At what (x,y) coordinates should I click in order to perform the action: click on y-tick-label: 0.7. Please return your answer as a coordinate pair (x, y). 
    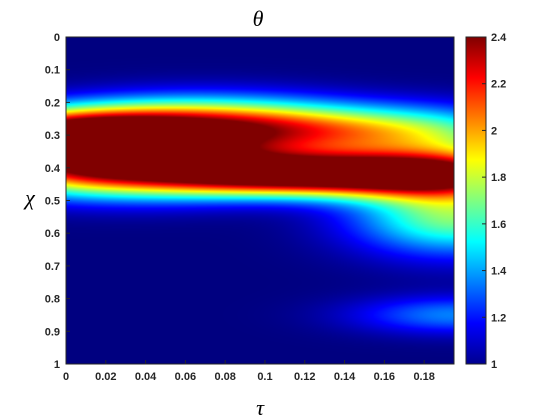
    Looking at the image, I should click on (52, 267).